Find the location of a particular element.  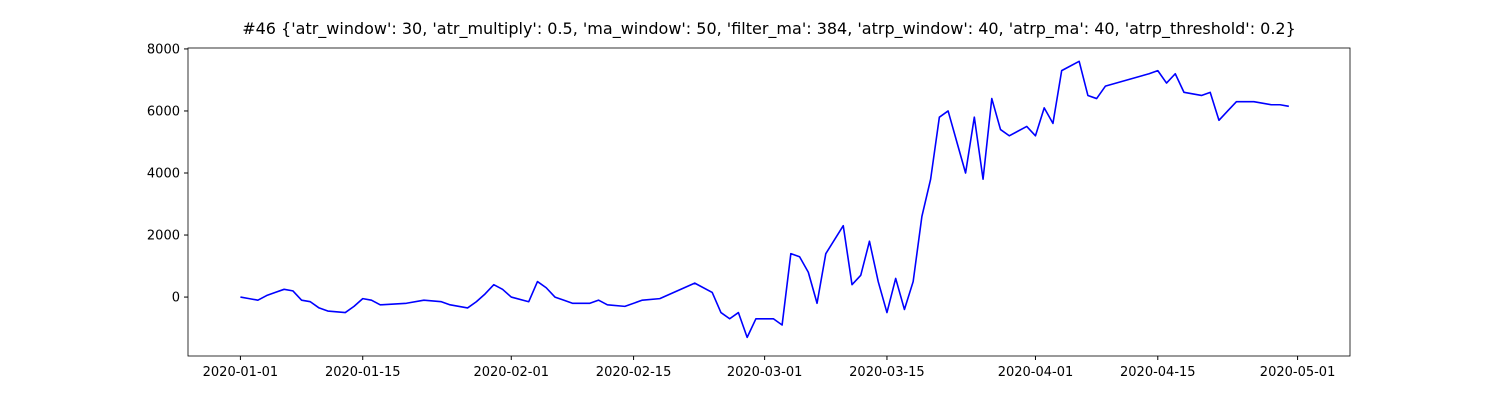

x-tick-label: 2020-05-01 is located at coordinates (1298, 372).